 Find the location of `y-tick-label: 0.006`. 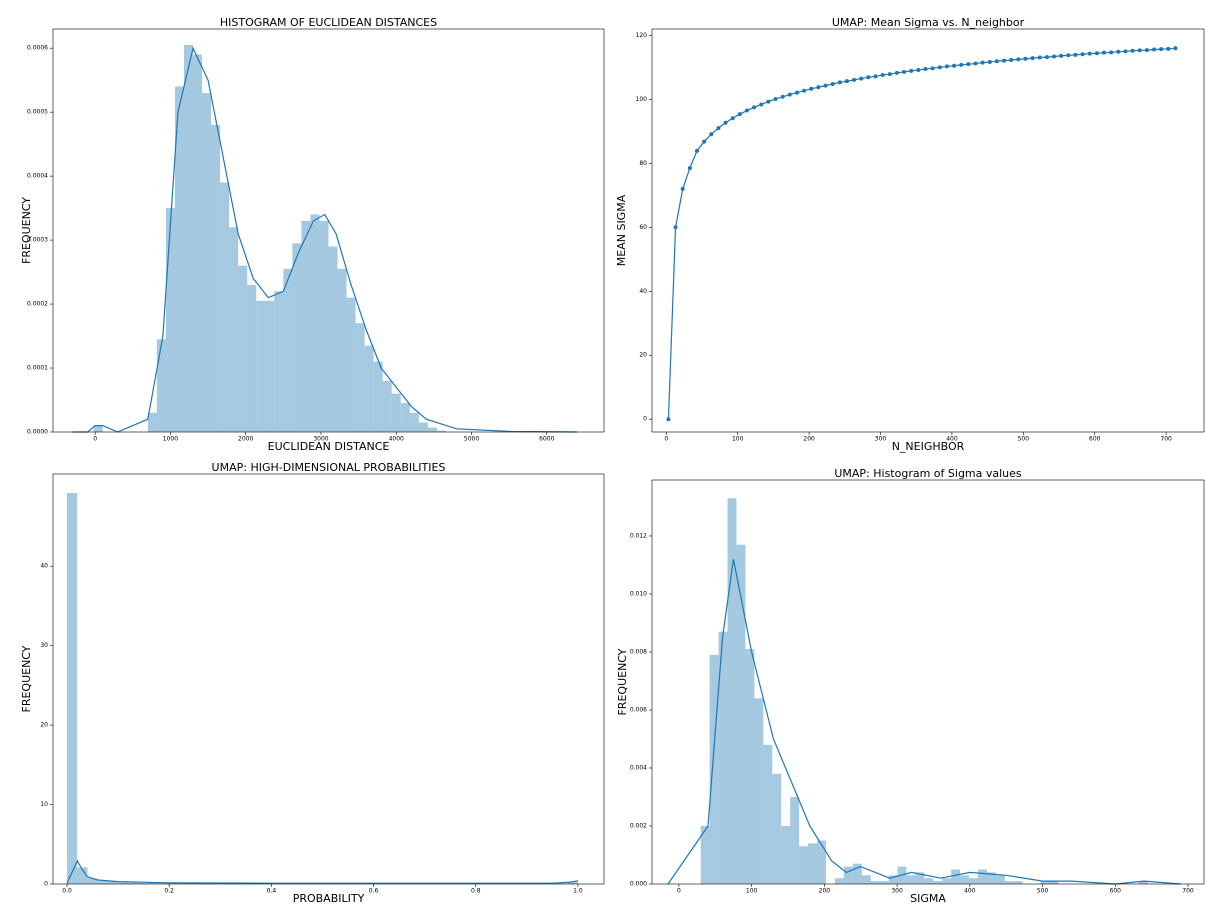

y-tick-label: 0.006 is located at coordinates (638, 709).